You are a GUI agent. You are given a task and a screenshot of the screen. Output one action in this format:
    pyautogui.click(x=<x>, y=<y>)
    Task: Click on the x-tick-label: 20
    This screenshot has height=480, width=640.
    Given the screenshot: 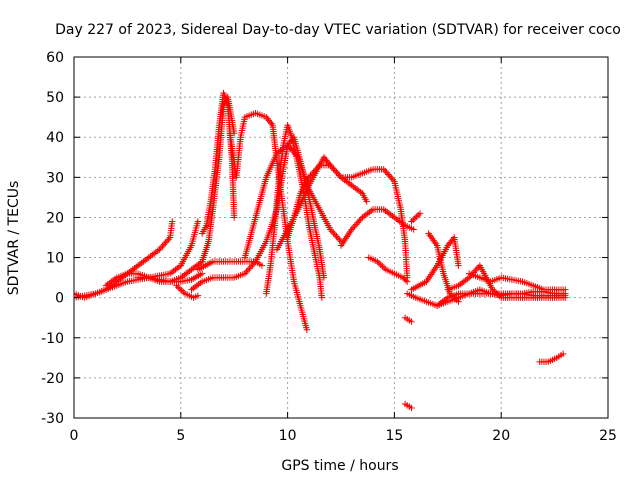 What is the action you would take?
    pyautogui.click(x=501, y=436)
    